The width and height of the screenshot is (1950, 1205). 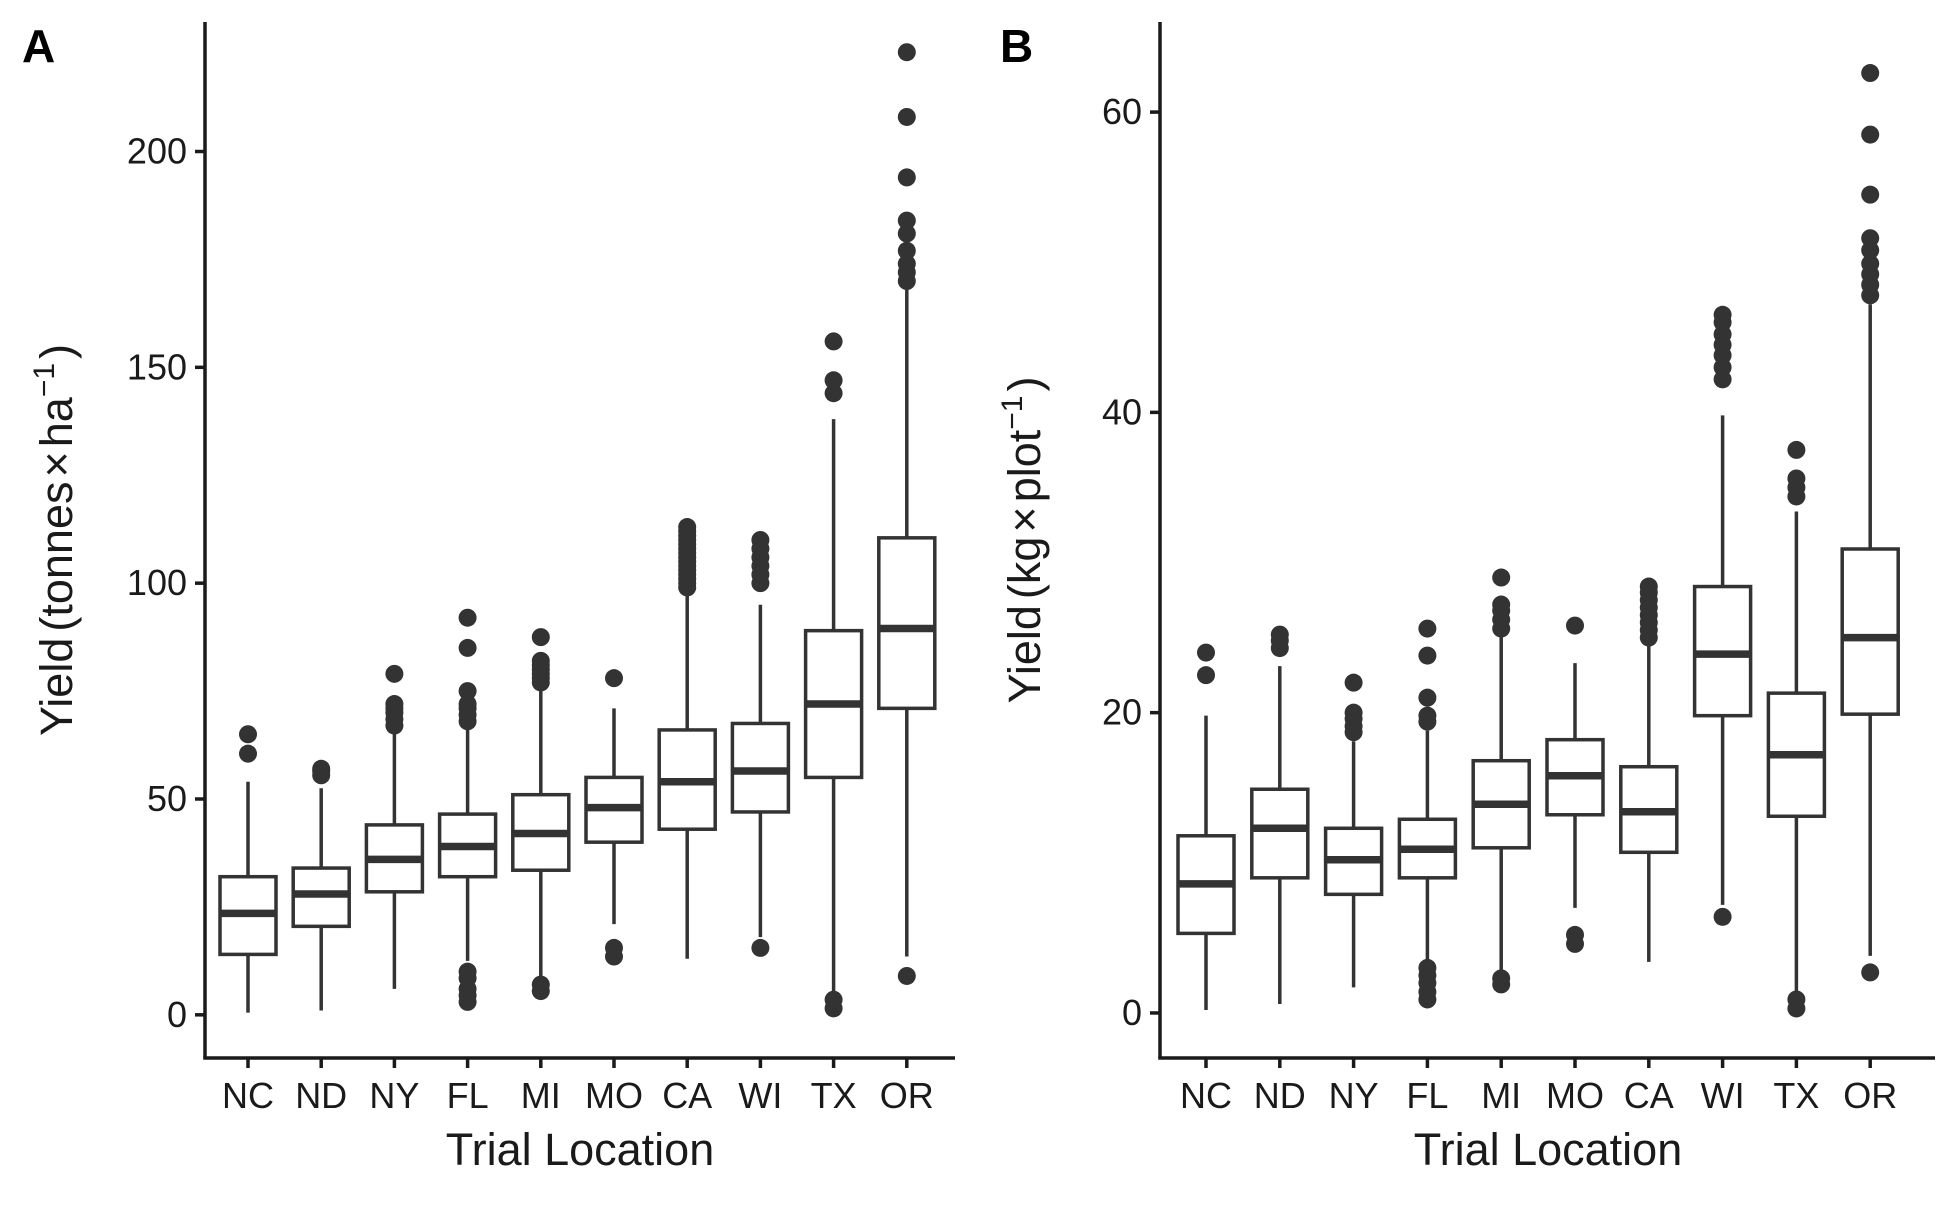 I want to click on y-title-per: plot, so click(x=1024, y=465).